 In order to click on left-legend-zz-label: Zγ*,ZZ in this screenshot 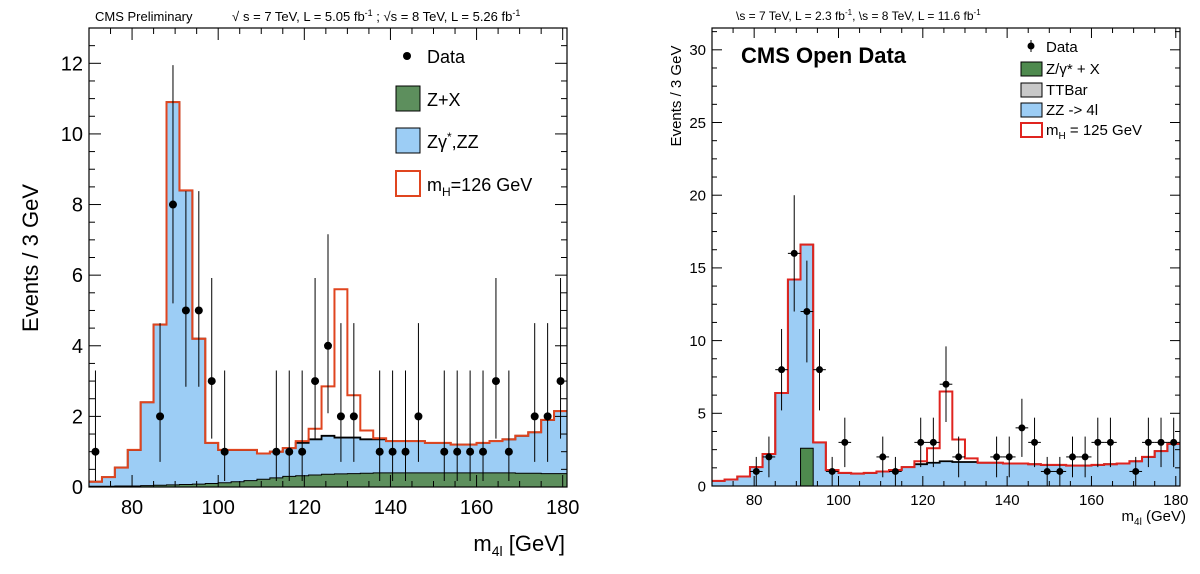, I will do `click(453, 141)`.